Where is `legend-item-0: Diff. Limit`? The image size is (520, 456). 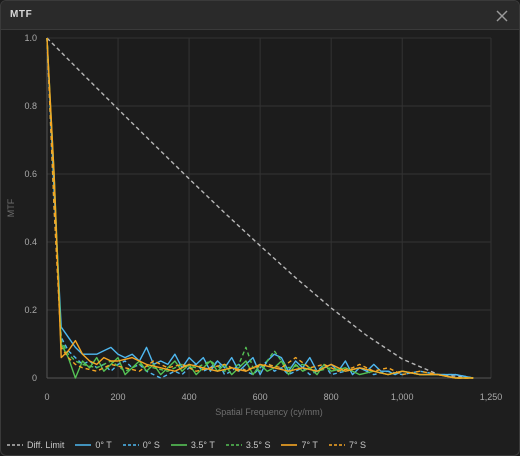
legend-item-0: Diff. Limit is located at coordinates (35, 445).